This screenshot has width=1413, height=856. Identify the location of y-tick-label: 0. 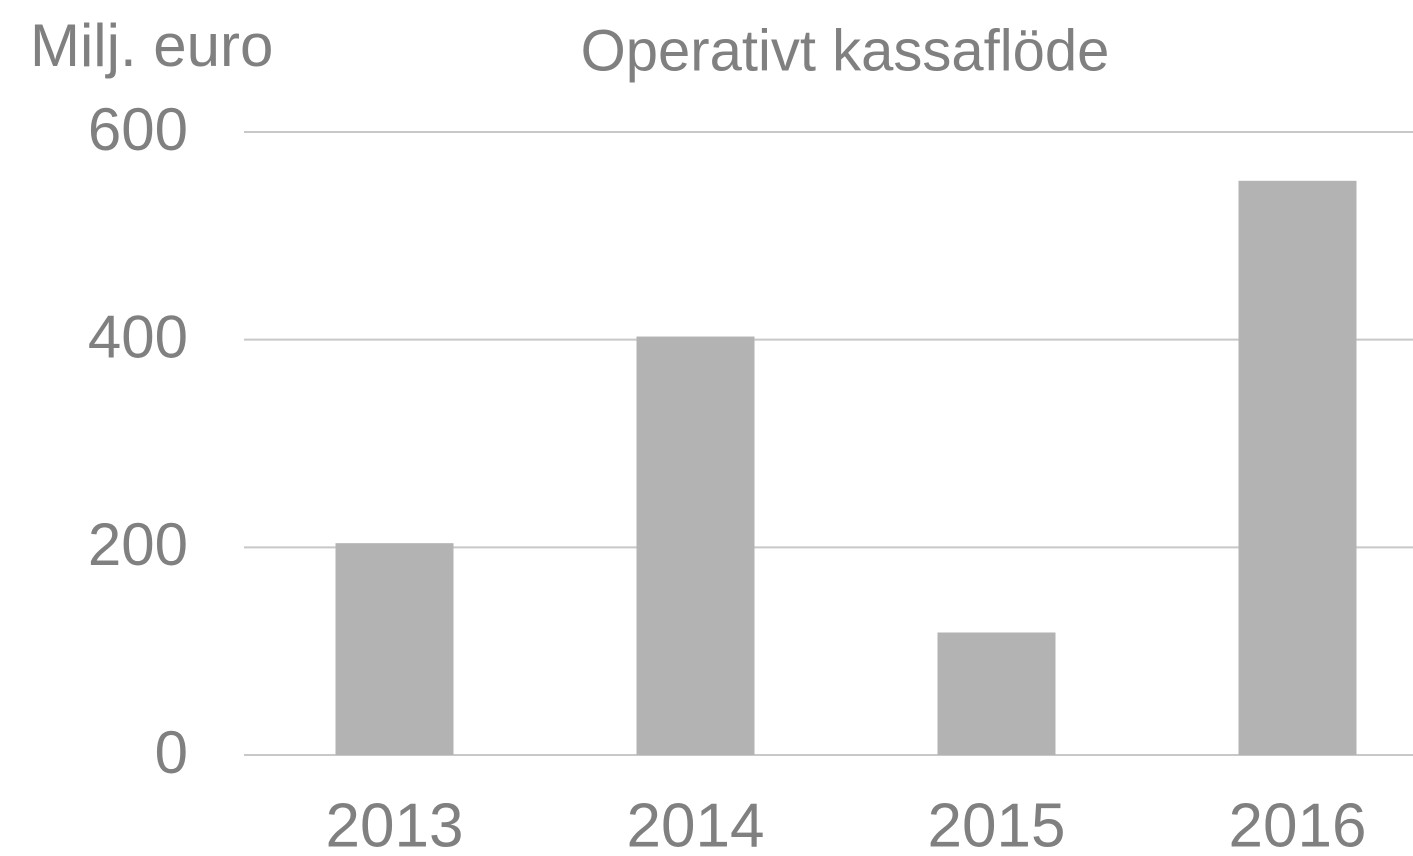
(171, 752).